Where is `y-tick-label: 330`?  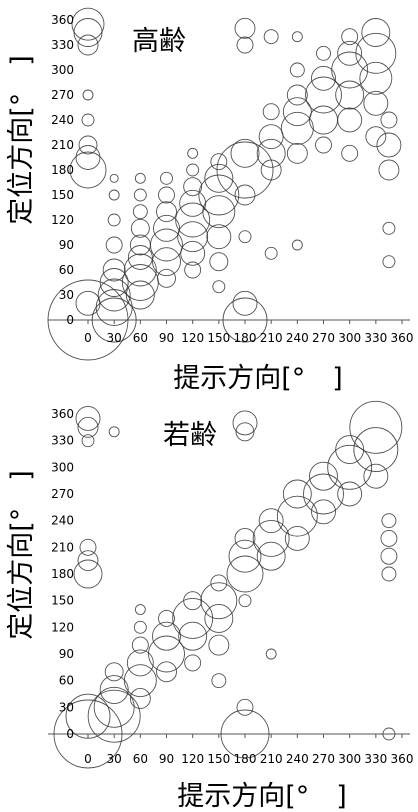 y-tick-label: 330 is located at coordinates (62, 45).